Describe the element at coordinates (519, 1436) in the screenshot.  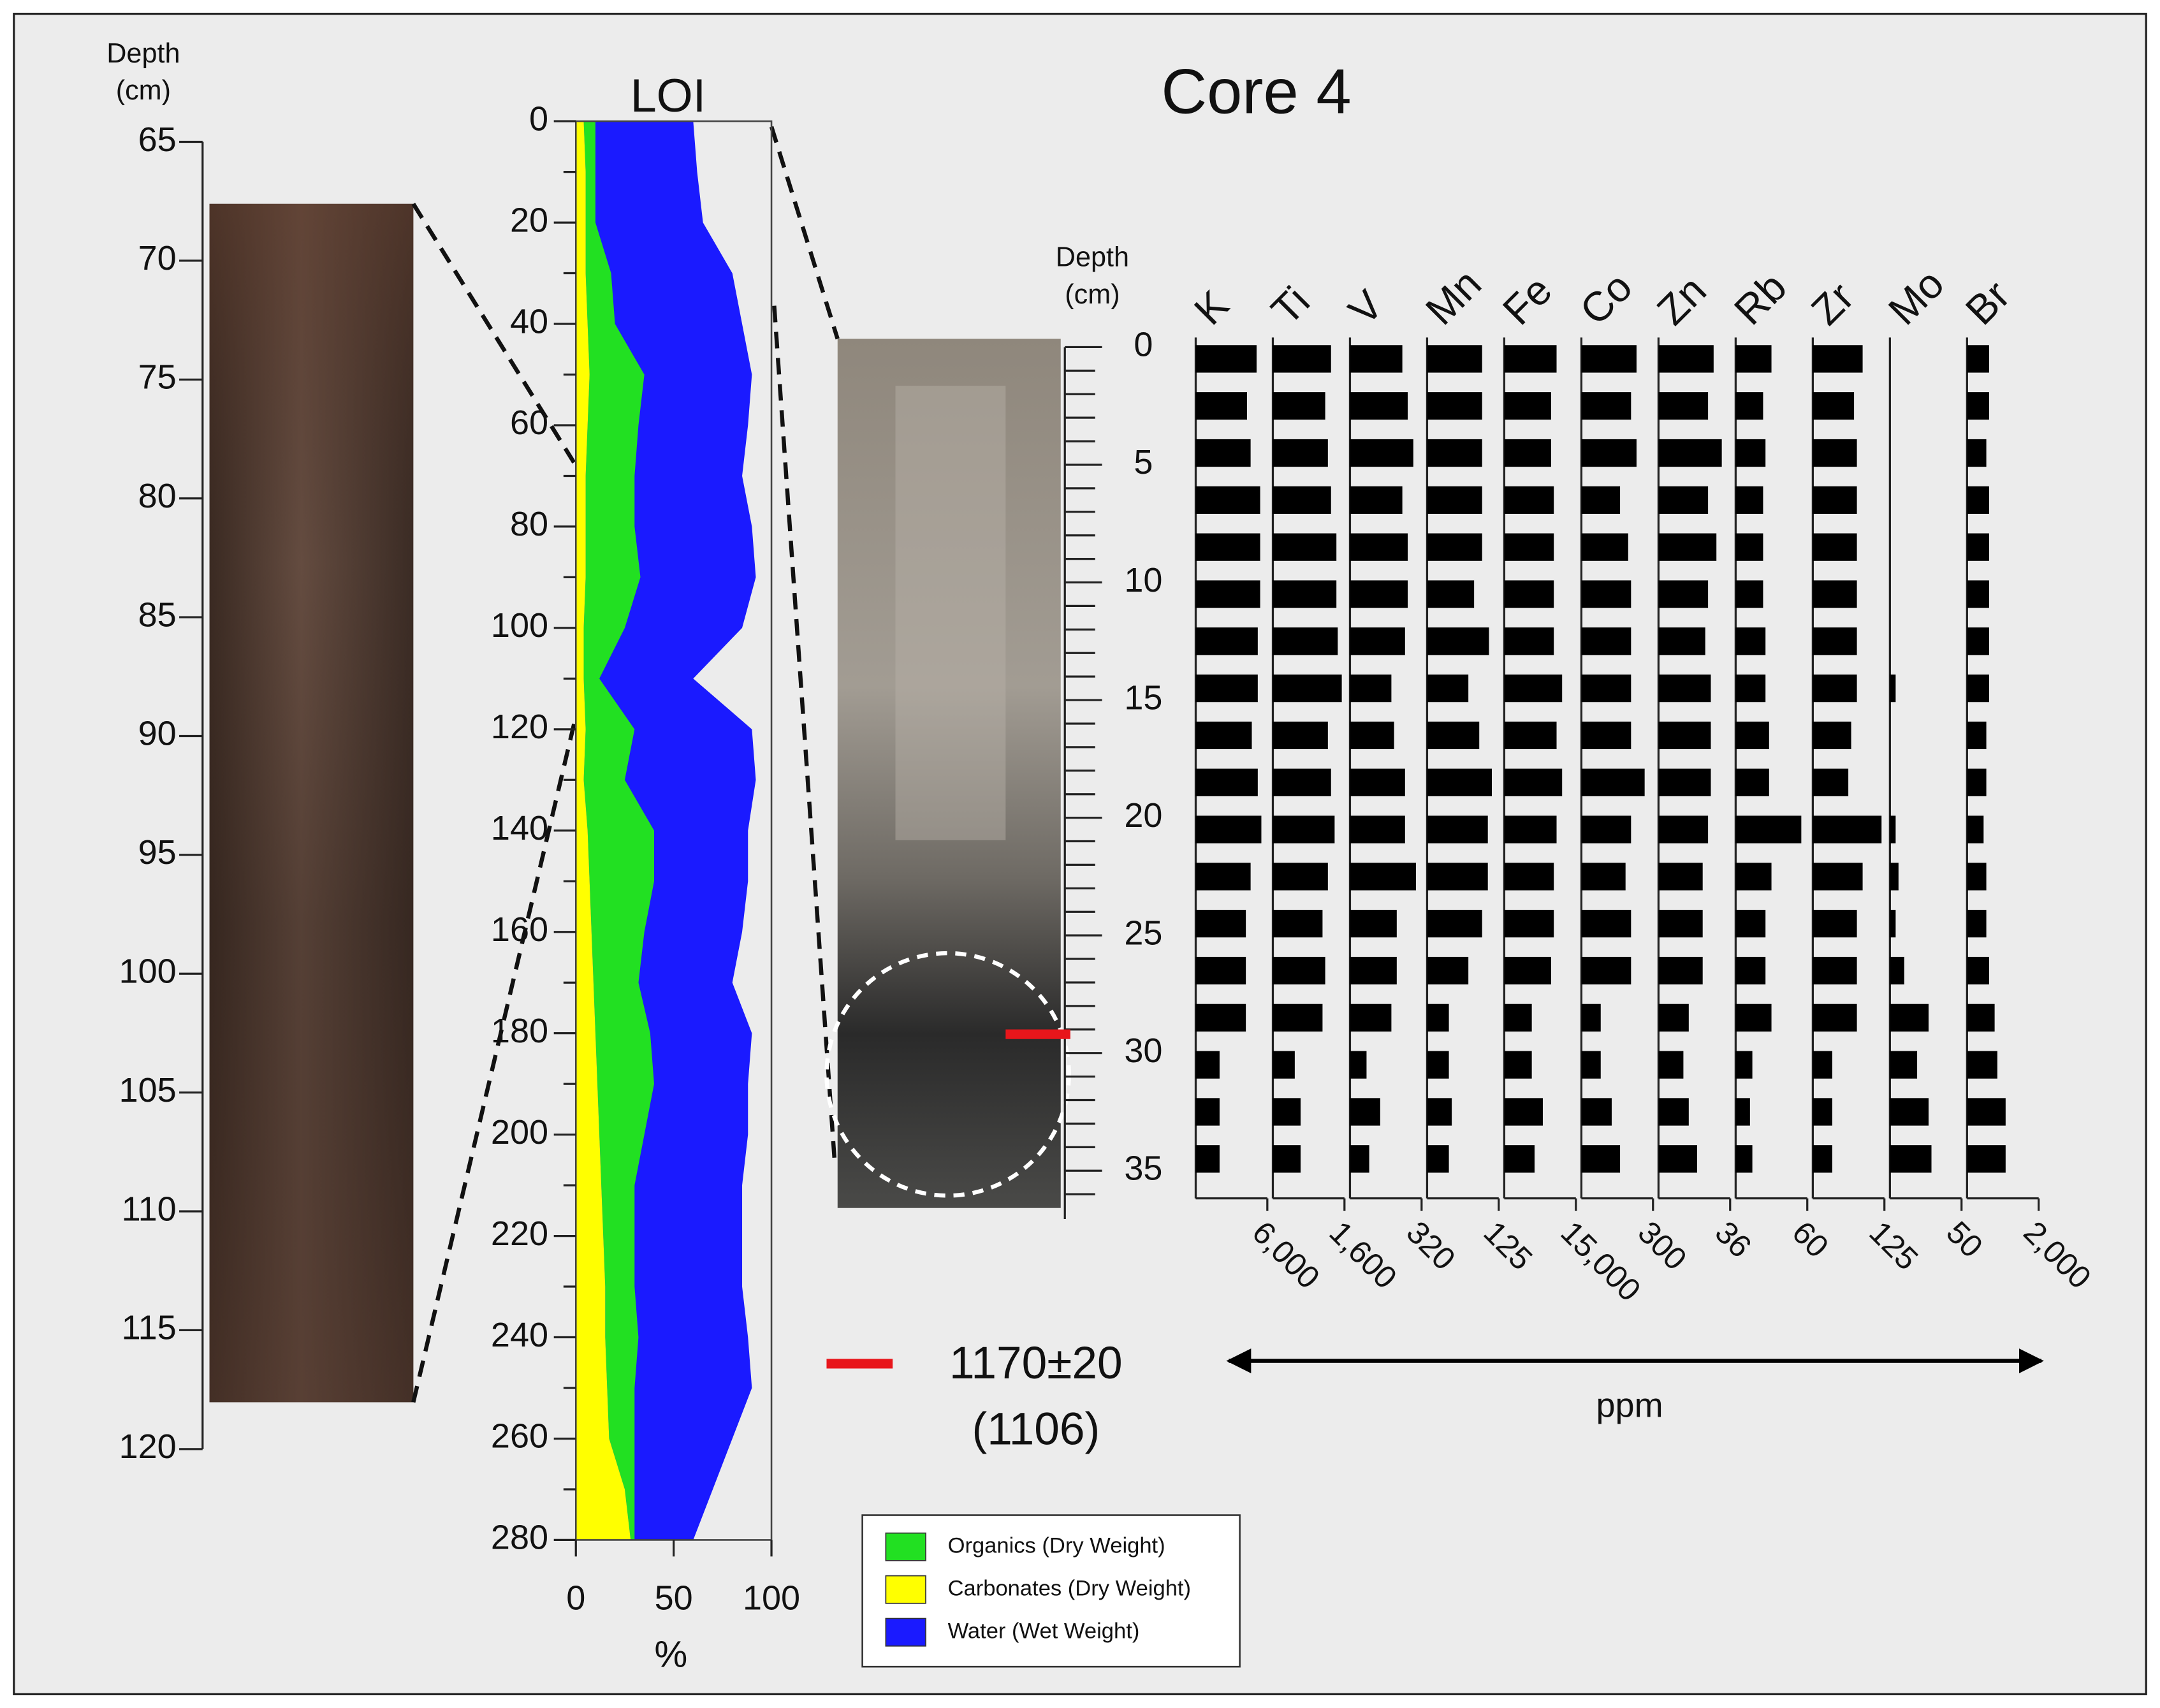
I see `y-tick-label: 260` at that location.